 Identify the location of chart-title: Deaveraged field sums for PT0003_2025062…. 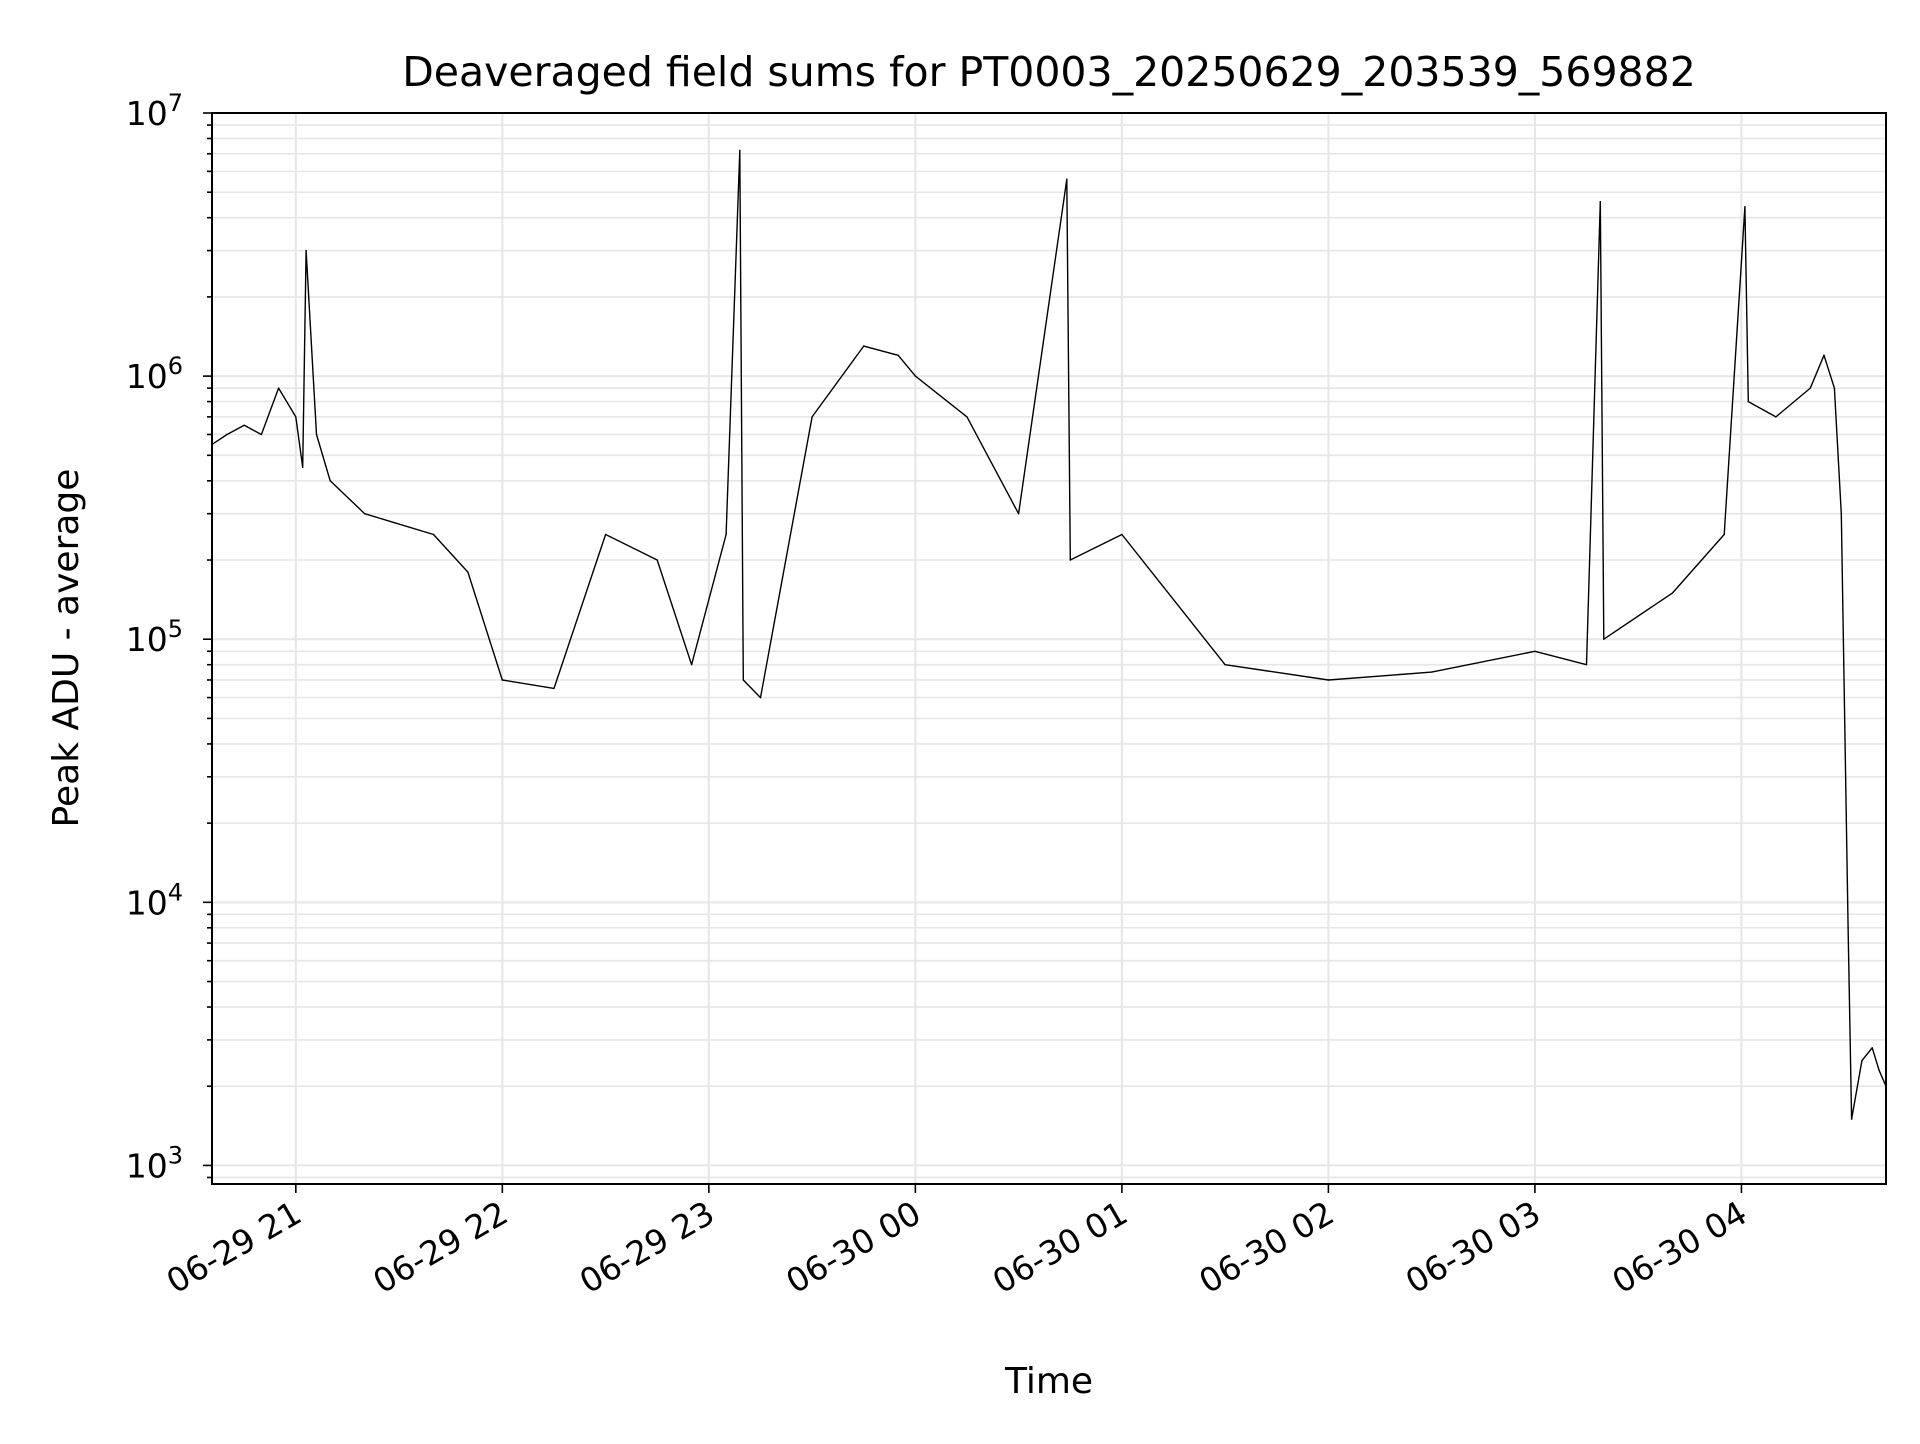
(1049, 72).